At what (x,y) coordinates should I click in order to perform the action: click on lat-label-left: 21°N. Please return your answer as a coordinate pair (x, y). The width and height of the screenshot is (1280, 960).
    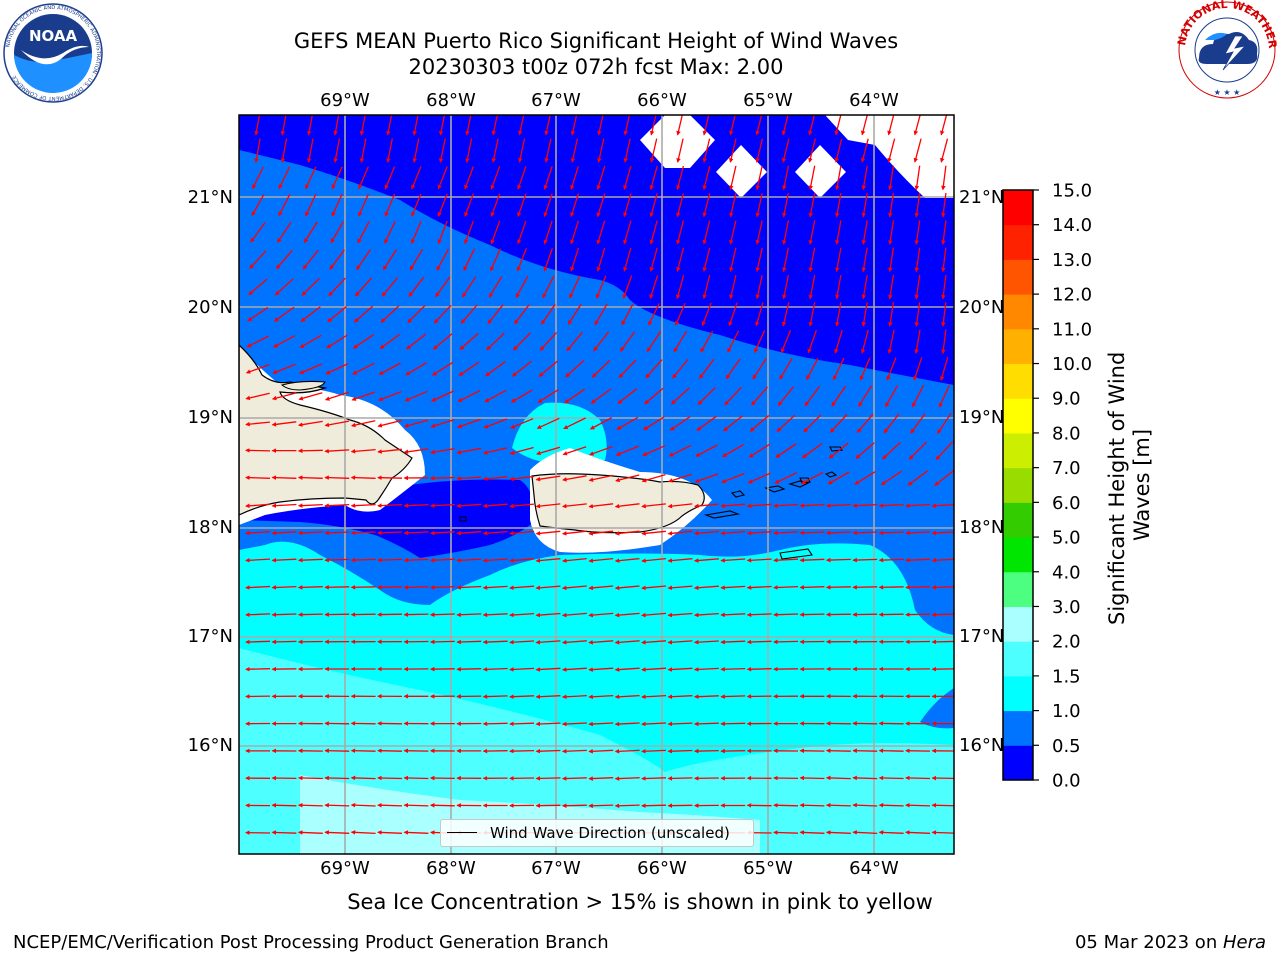
    Looking at the image, I should click on (210, 197).